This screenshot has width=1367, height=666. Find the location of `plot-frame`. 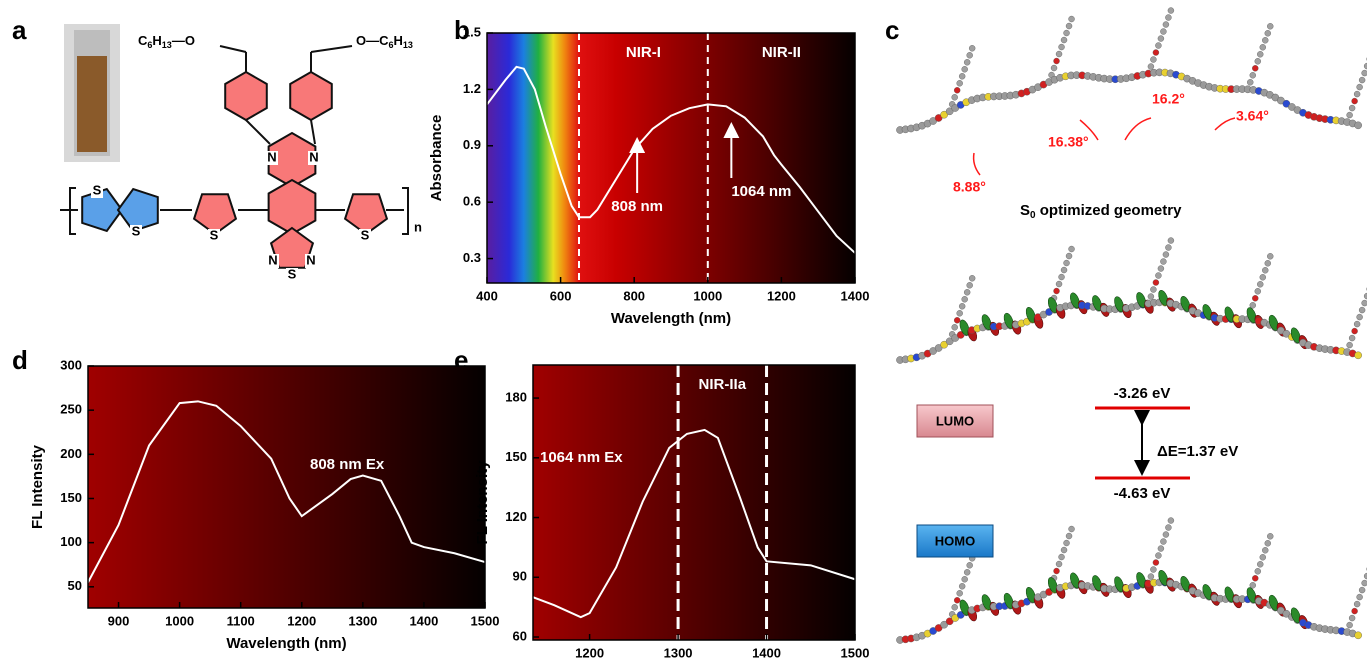

plot-frame is located at coordinates (694, 502).